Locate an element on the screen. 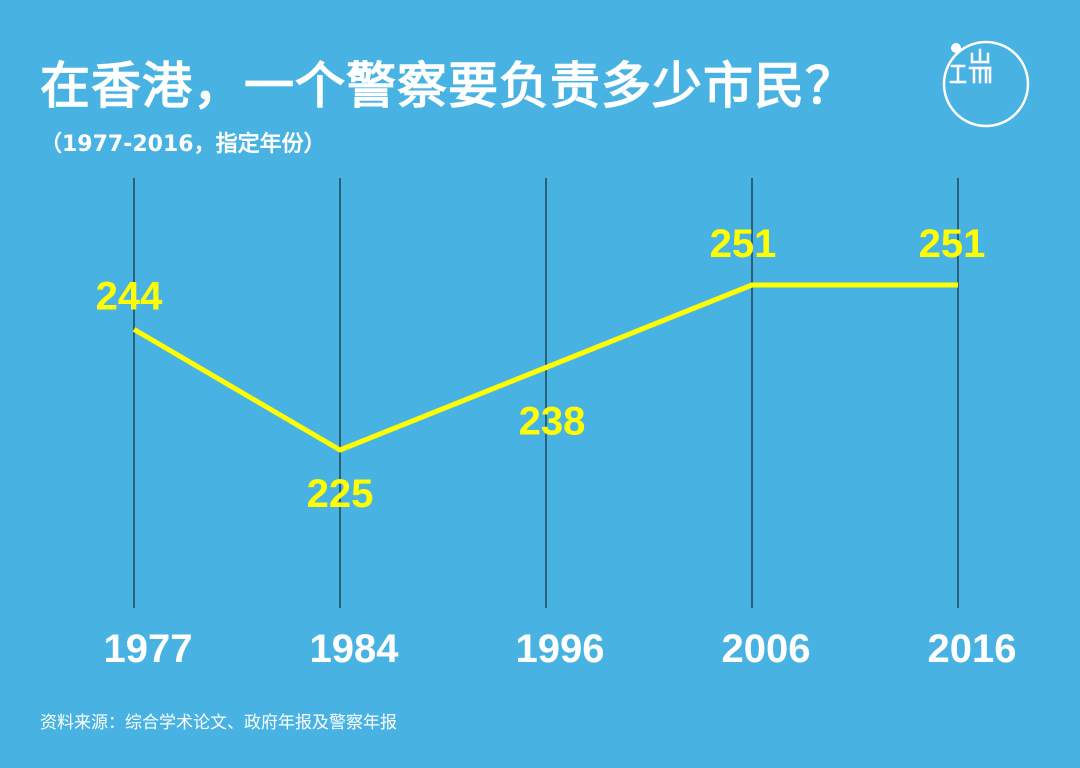 This screenshot has height=768, width=1080. x-tick-label: 2016 is located at coordinates (972, 649).